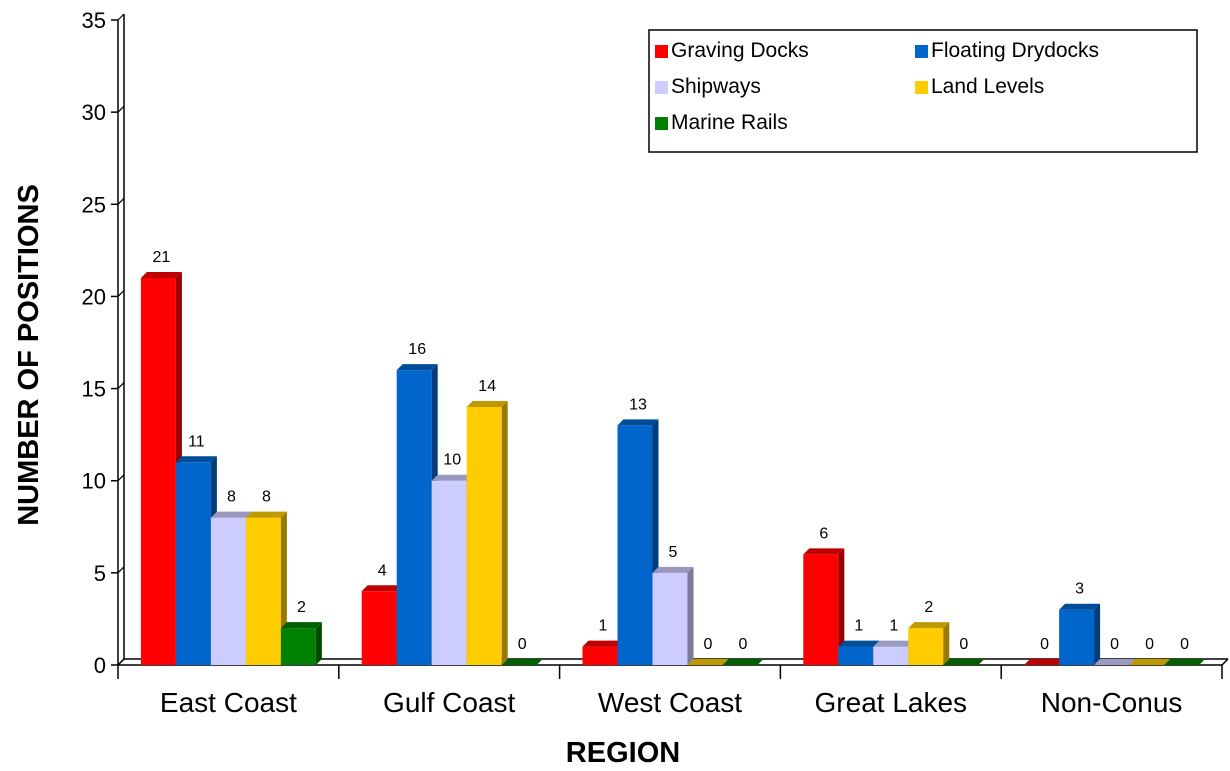 The image size is (1230, 771). I want to click on data-label: 10, so click(452, 460).